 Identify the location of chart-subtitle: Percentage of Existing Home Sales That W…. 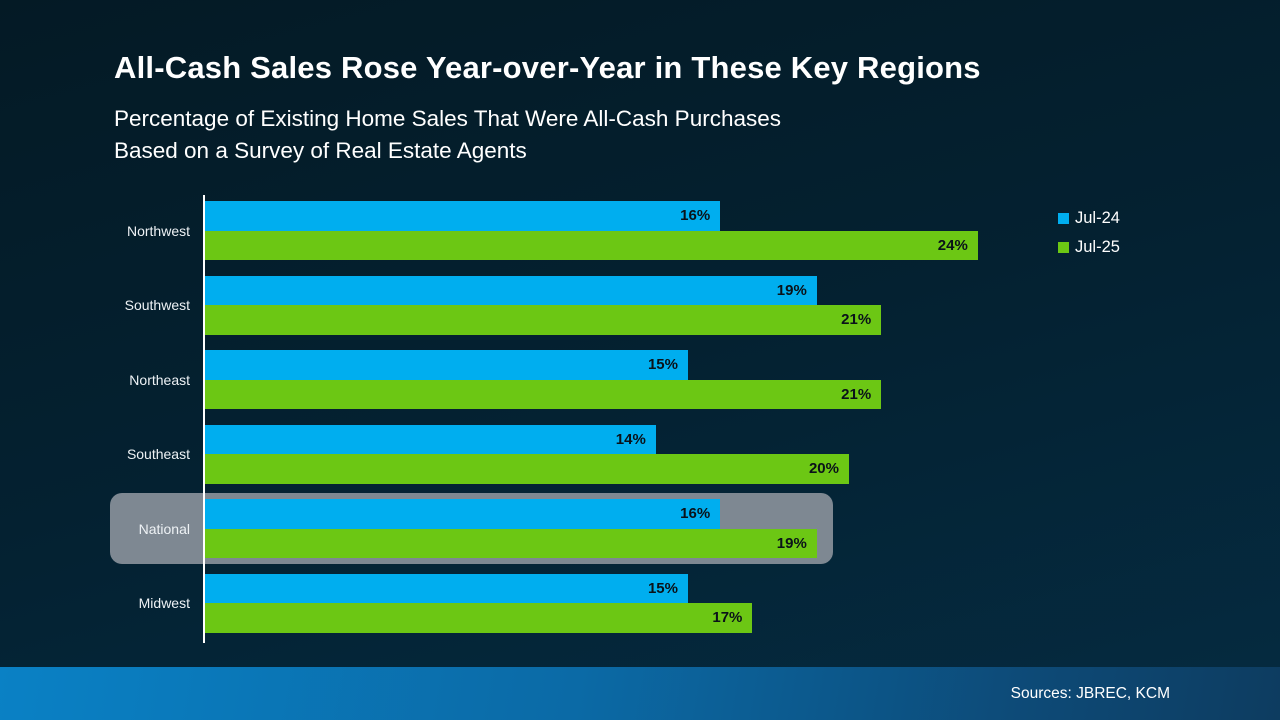
(447, 134).